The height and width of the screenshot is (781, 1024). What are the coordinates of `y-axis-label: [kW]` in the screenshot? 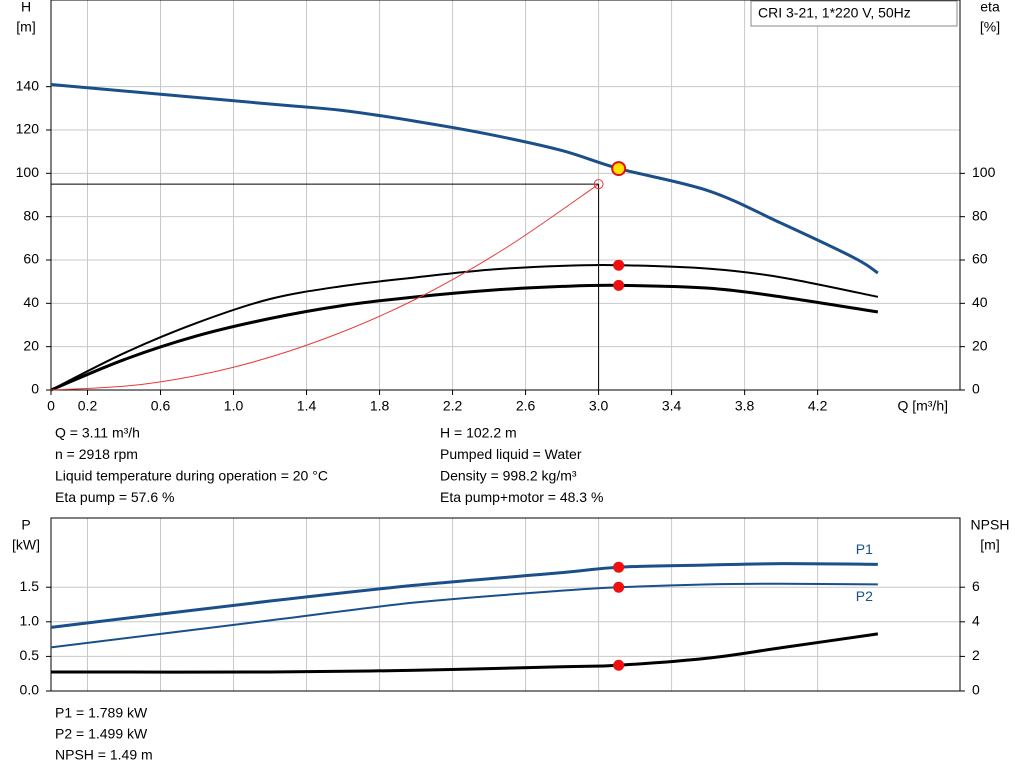 It's located at (26, 545).